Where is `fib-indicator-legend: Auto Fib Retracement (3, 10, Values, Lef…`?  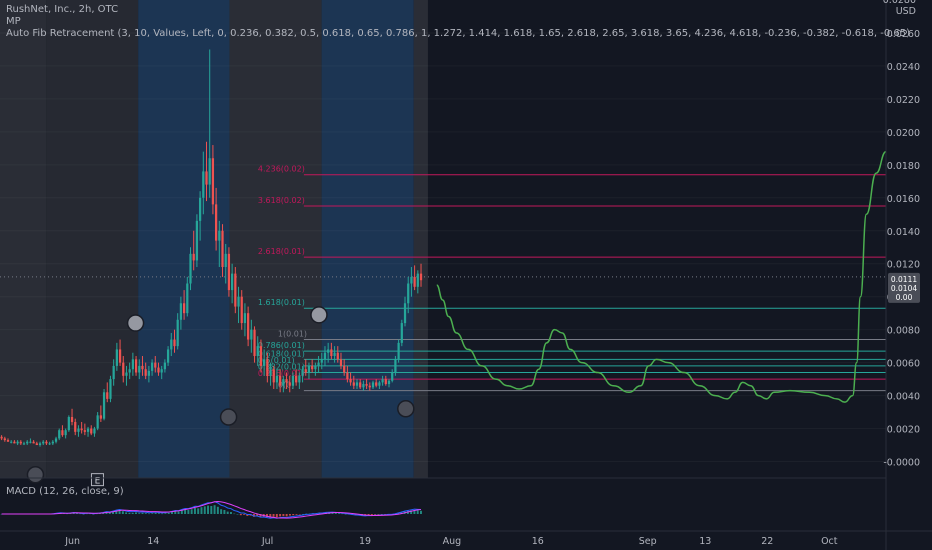 fib-indicator-legend: Auto Fib Retracement (3, 10, Values, Lef… is located at coordinates (458, 33).